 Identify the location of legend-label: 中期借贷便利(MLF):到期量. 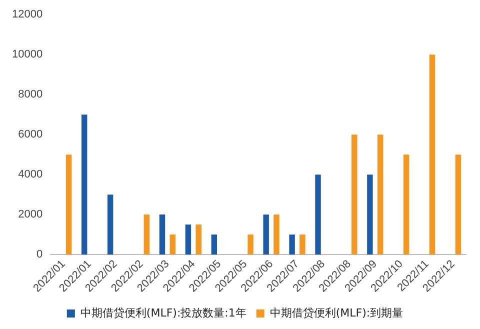
(337, 313).